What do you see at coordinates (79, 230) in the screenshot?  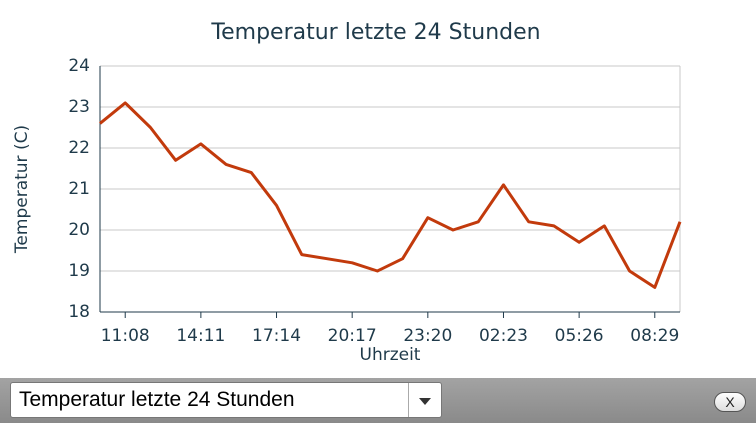 I see `y-tick-label: 20` at bounding box center [79, 230].